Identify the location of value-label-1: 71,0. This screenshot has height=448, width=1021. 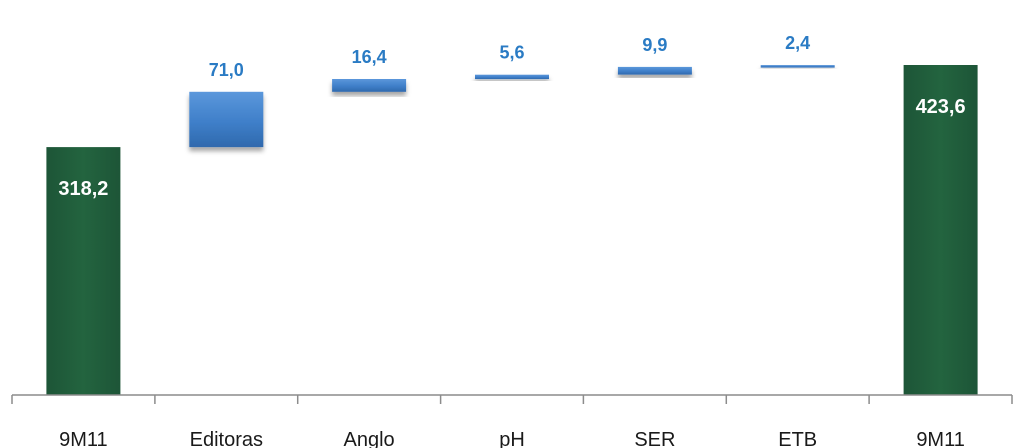
(226, 70).